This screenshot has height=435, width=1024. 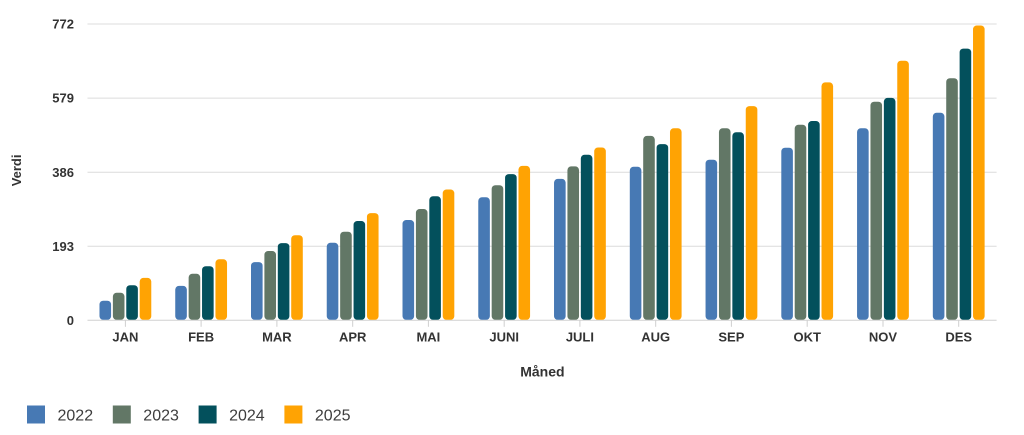 I want to click on svg-text: FEB, so click(x=201, y=337).